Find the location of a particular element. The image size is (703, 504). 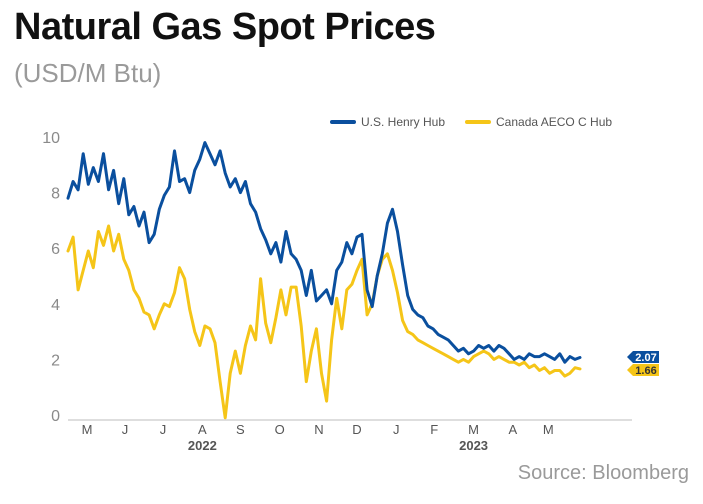

x-year-label: 2023 is located at coordinates (473, 445).